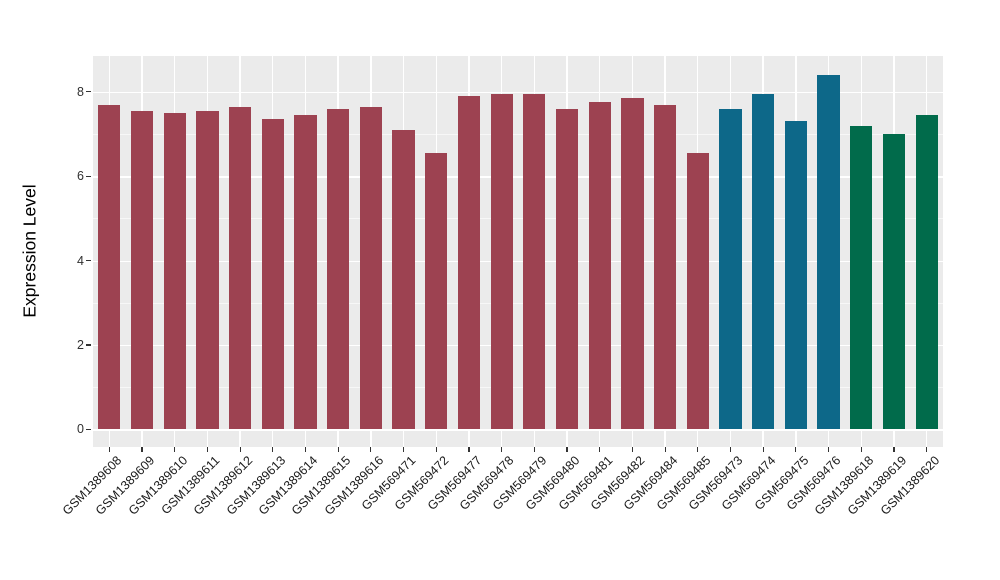 The image size is (1000, 580). What do you see at coordinates (80, 344) in the screenshot?
I see `y-tick-label: 2` at bounding box center [80, 344].